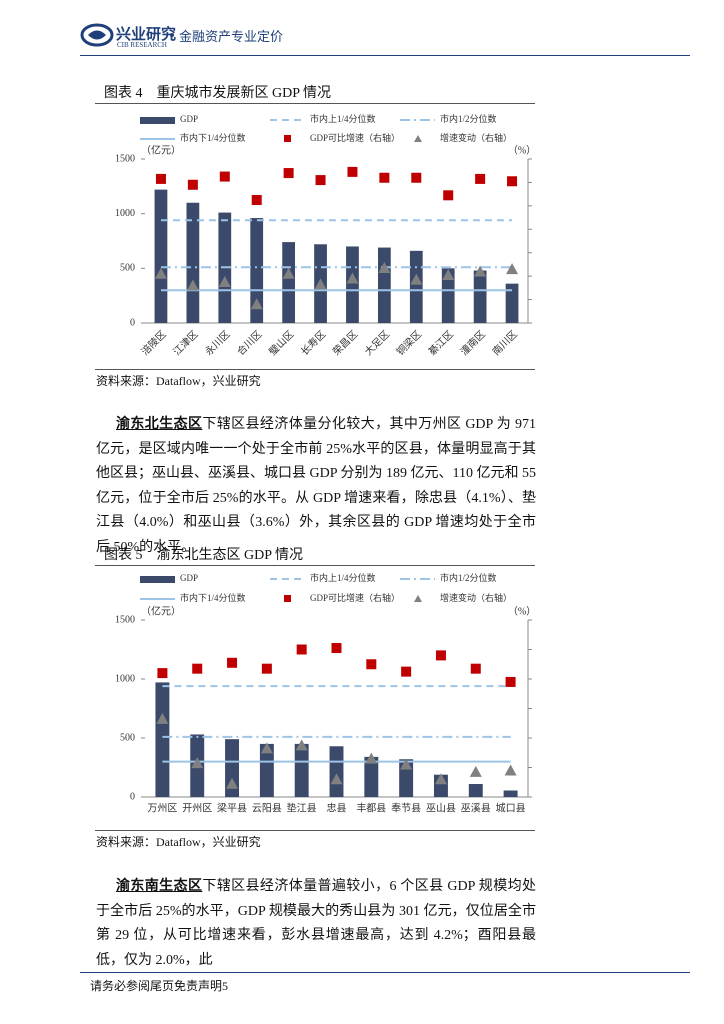  I want to click on x-tick-label: 潼南区, so click(472, 343).